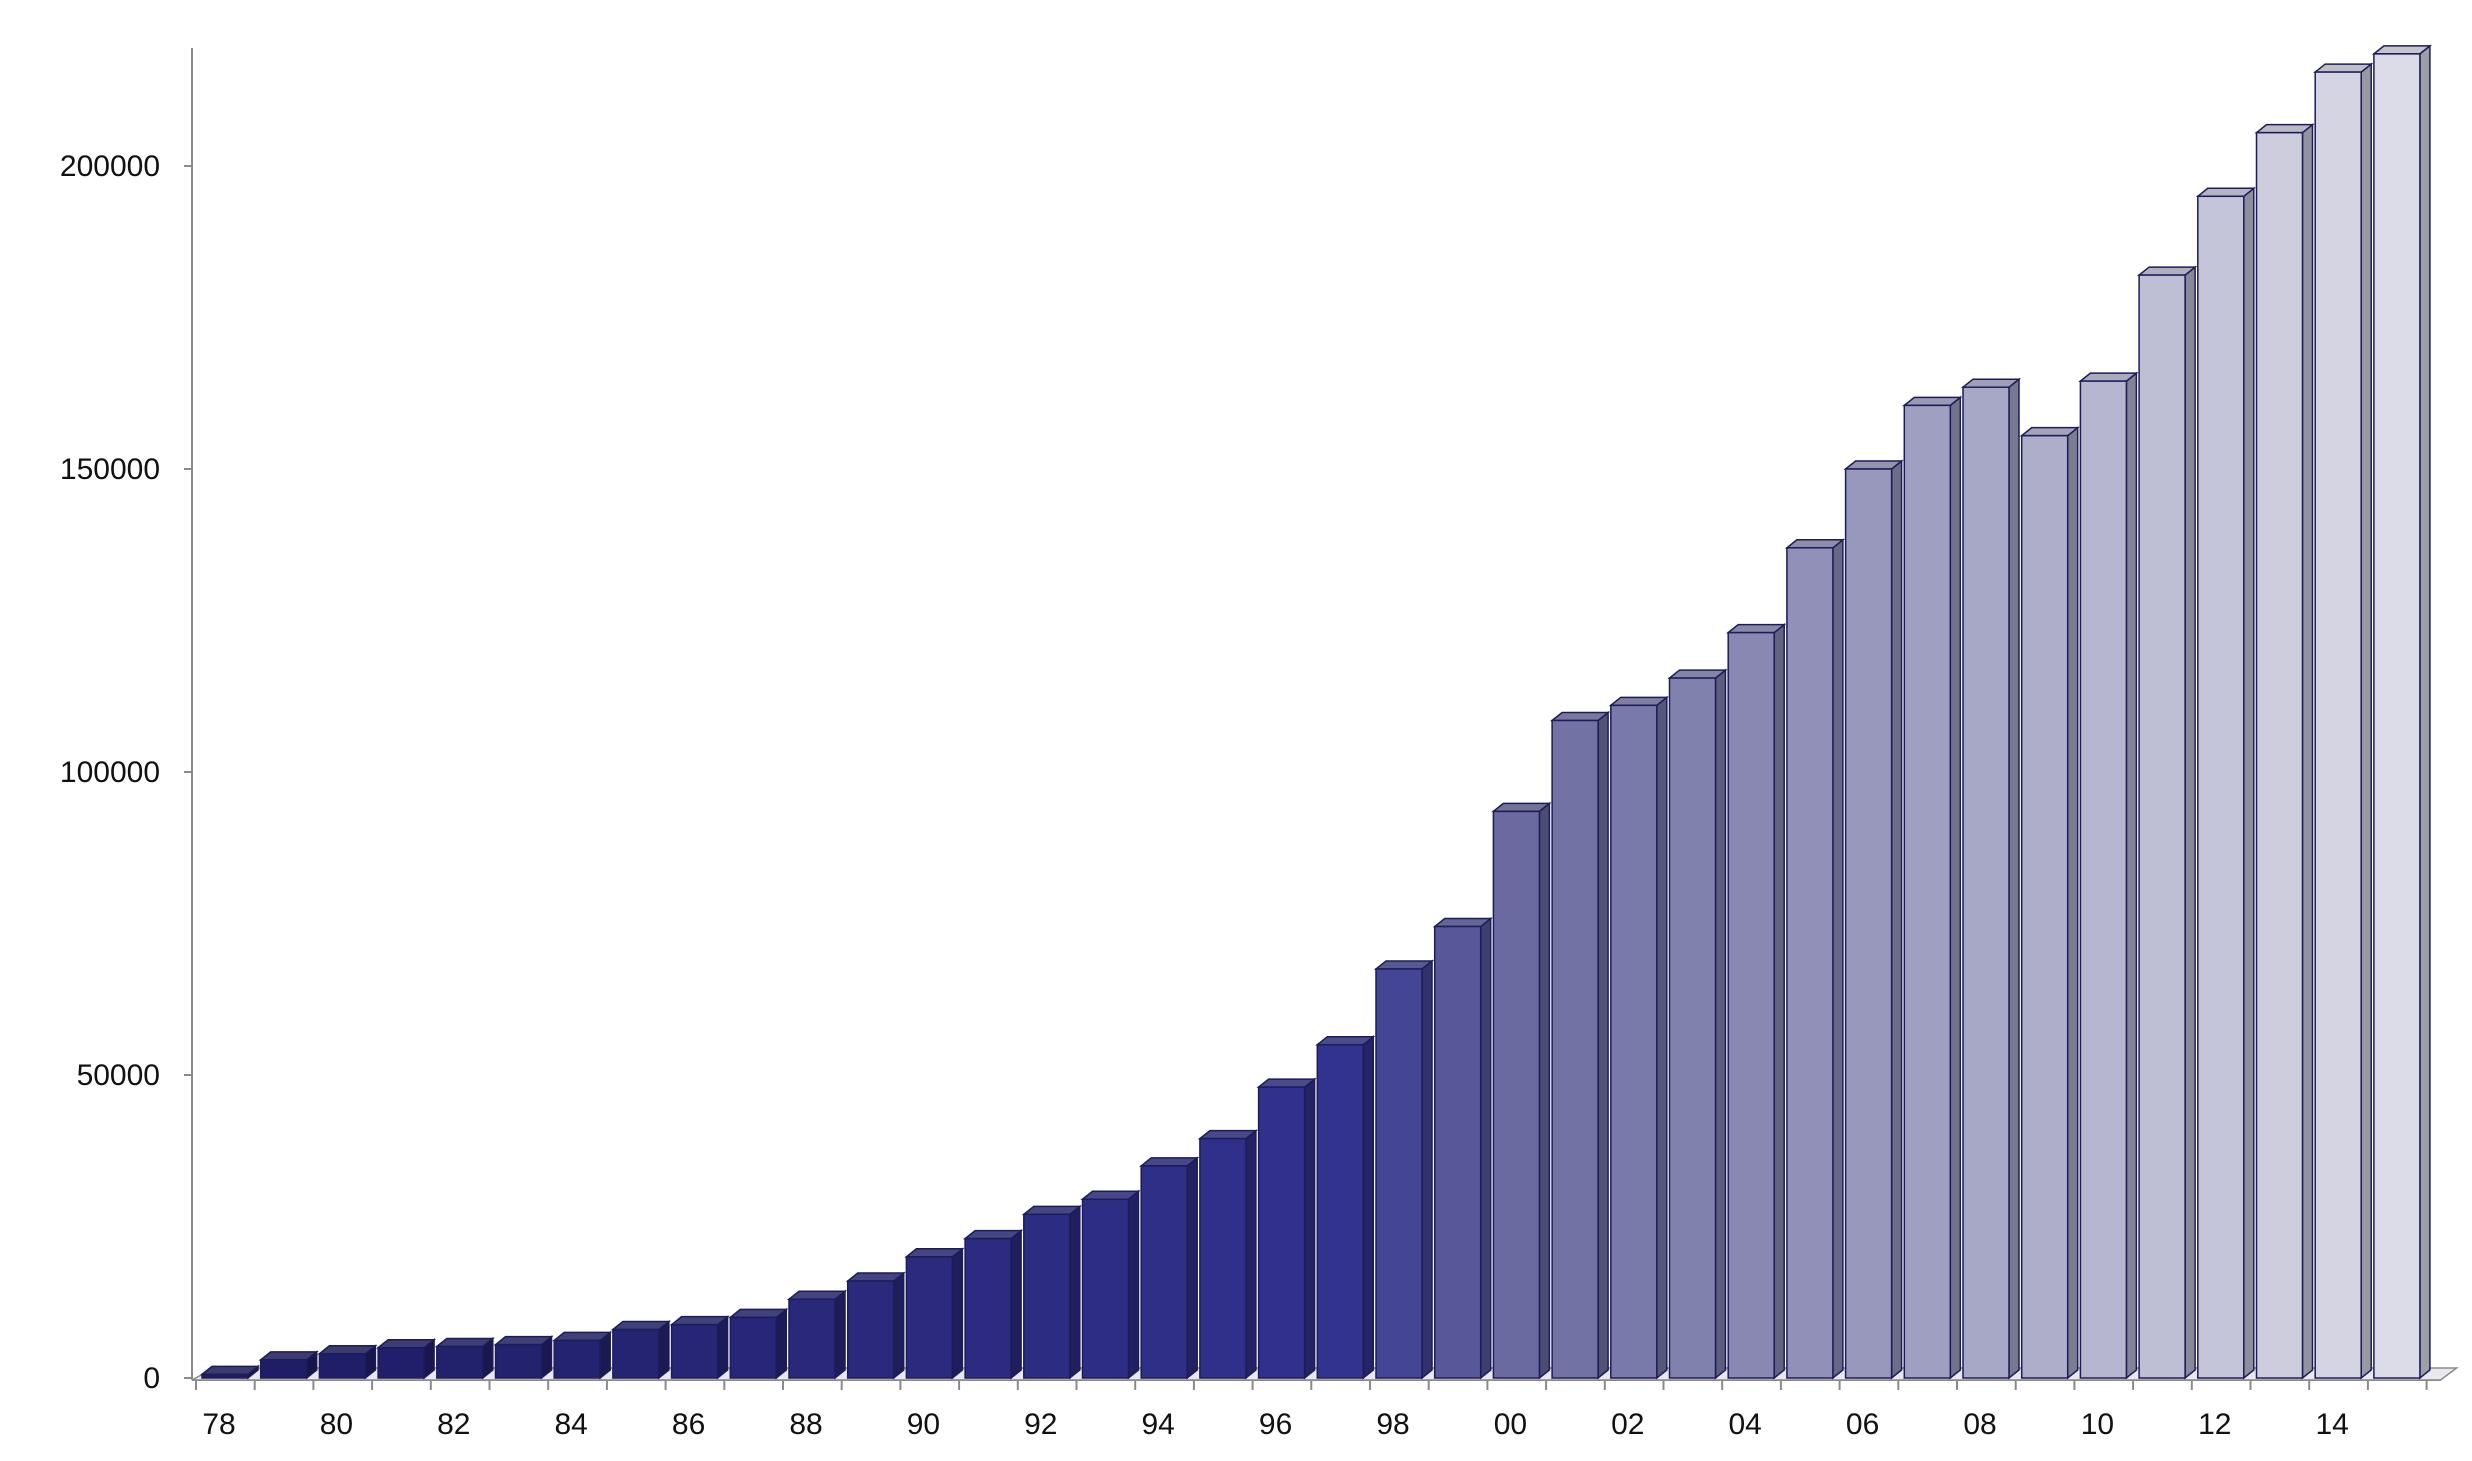 This screenshot has height=1461, width=2472. What do you see at coordinates (805, 1424) in the screenshot?
I see `x-tick-label: 88` at bounding box center [805, 1424].